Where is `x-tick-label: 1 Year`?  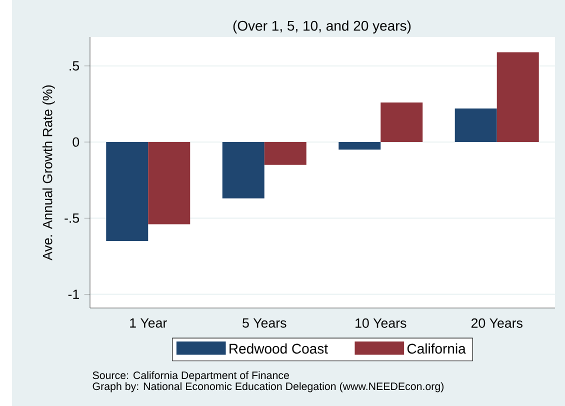 x-tick-label: 1 Year is located at coordinates (148, 323).